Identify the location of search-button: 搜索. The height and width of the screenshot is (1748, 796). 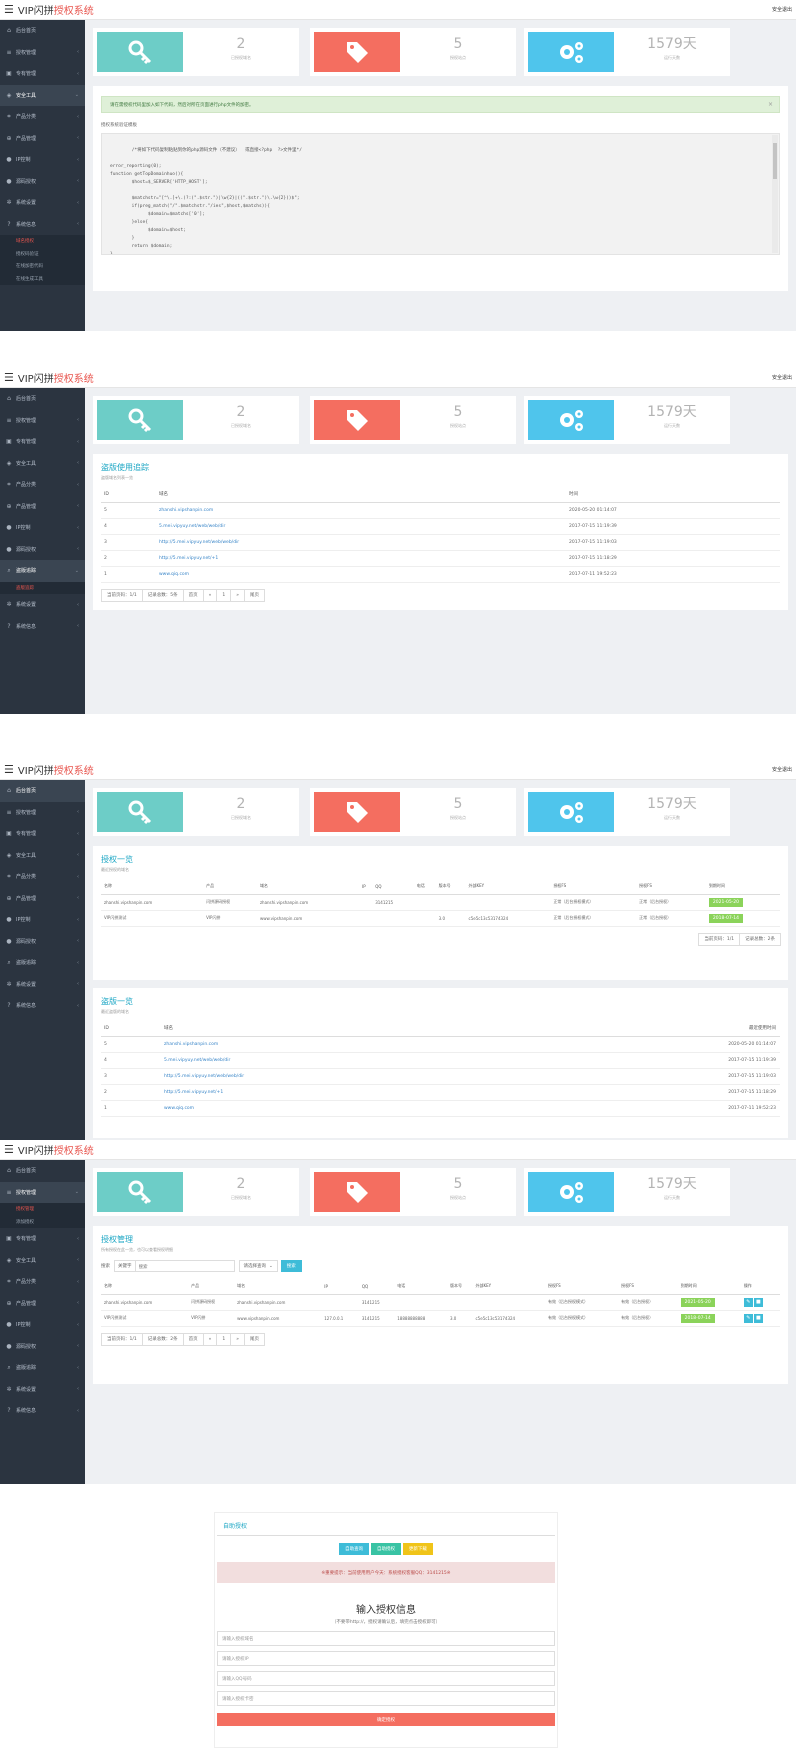
(291, 1266).